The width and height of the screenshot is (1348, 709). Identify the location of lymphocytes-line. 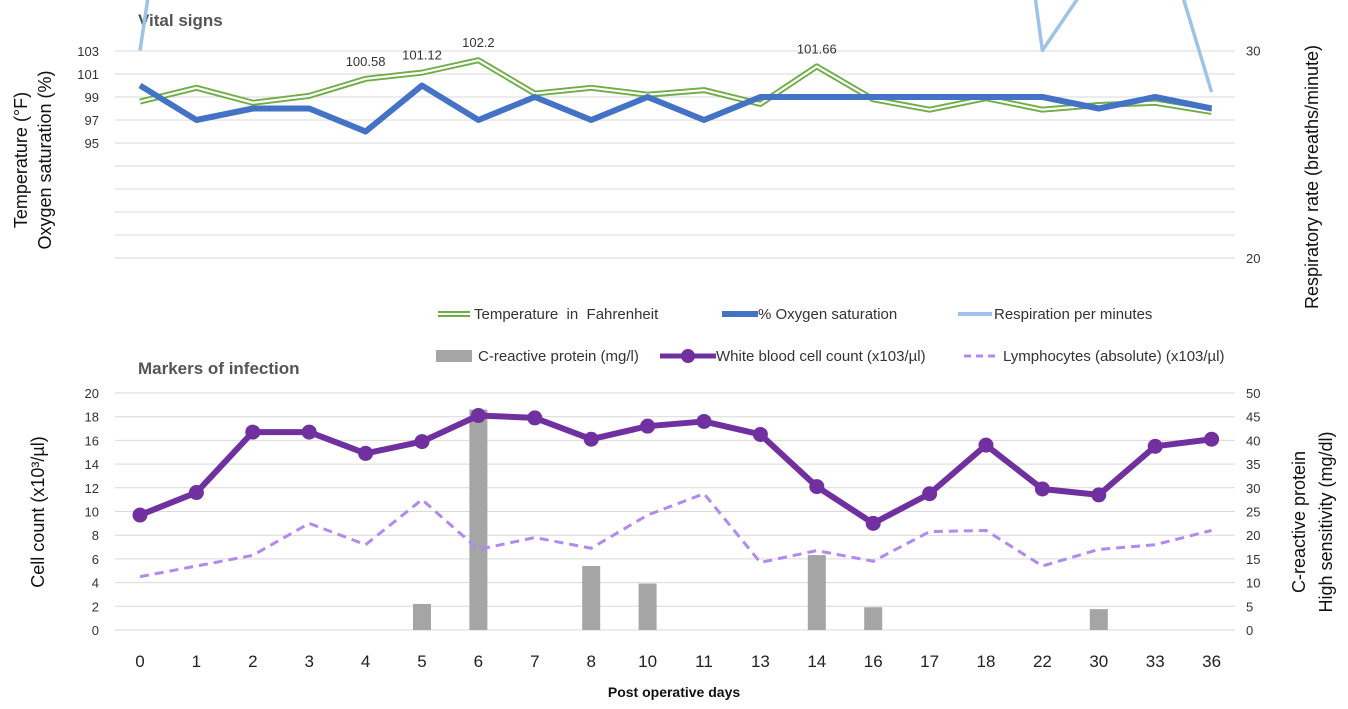
(675, 535).